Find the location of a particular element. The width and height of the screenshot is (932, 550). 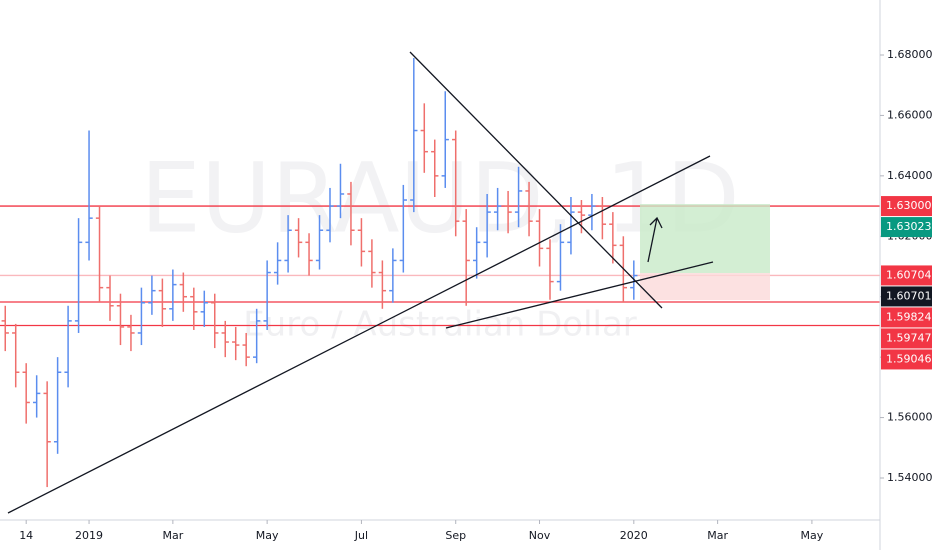

watermark-symbol: EURAUD, 1D is located at coordinates (440, 198).